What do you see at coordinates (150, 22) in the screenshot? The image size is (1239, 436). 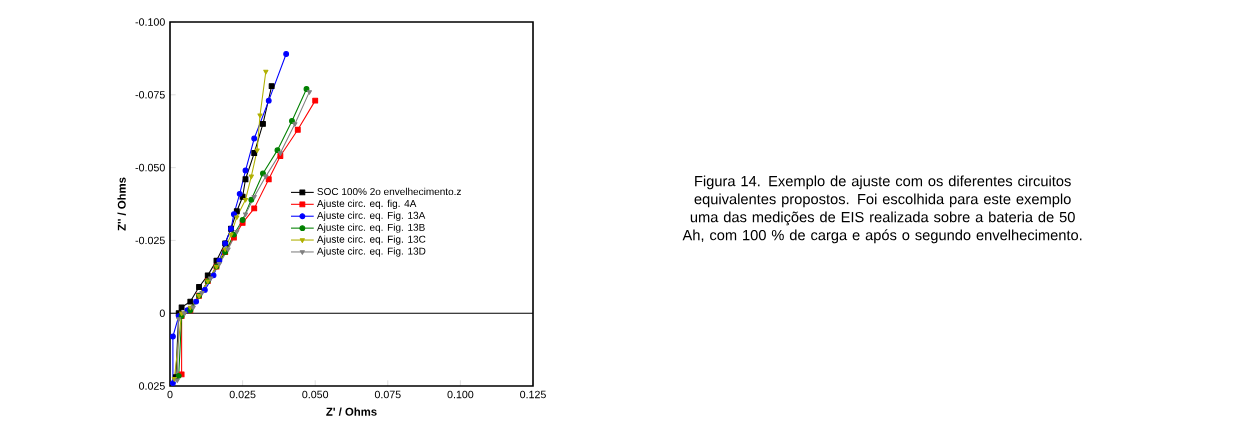 I see `y-tick-label: -0.100` at bounding box center [150, 22].